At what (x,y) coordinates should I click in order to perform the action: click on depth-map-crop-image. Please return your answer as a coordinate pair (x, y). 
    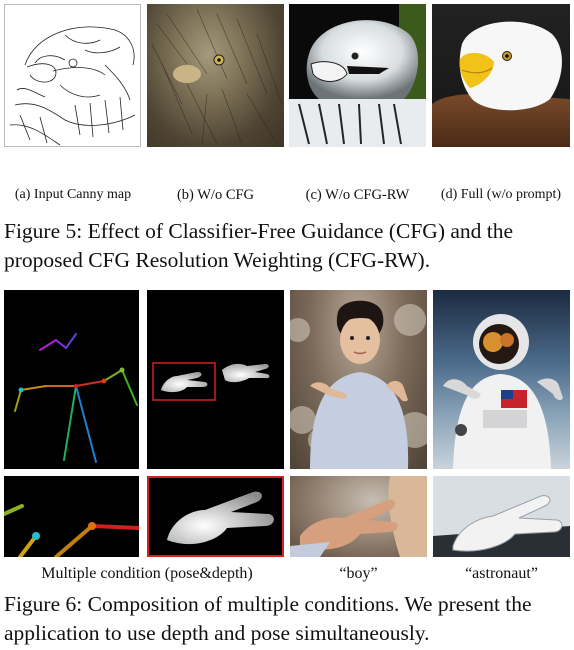
    Looking at the image, I should click on (215, 516).